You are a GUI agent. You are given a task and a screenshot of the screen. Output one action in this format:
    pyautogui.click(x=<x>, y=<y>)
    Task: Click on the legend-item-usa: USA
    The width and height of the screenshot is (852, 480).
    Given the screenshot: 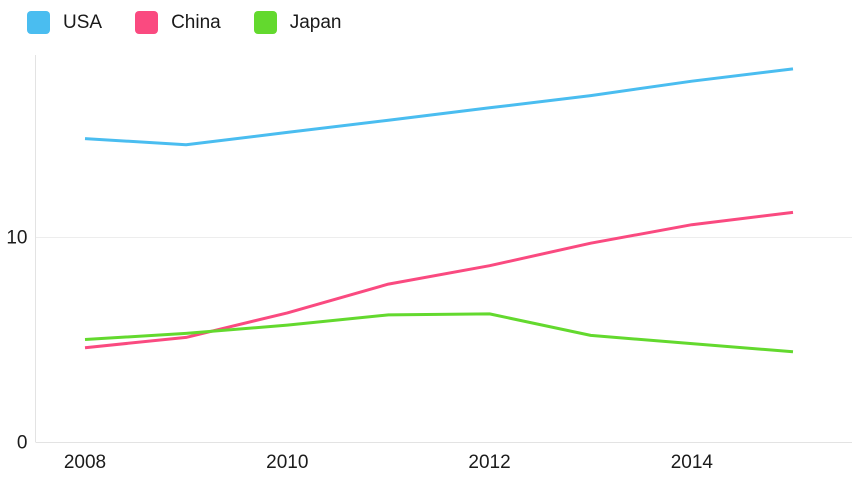 What is the action you would take?
    pyautogui.click(x=64, y=22)
    